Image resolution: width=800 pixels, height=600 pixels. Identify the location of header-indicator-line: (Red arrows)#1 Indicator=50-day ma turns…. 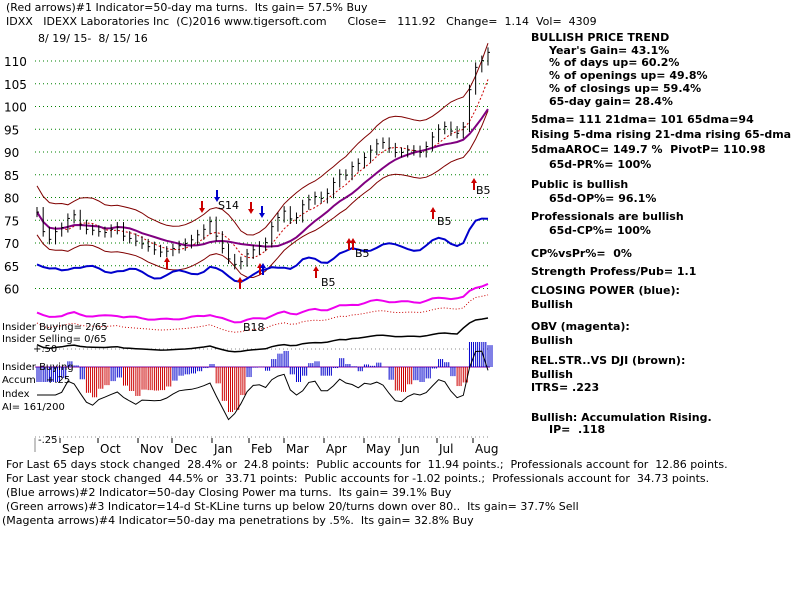
(187, 7).